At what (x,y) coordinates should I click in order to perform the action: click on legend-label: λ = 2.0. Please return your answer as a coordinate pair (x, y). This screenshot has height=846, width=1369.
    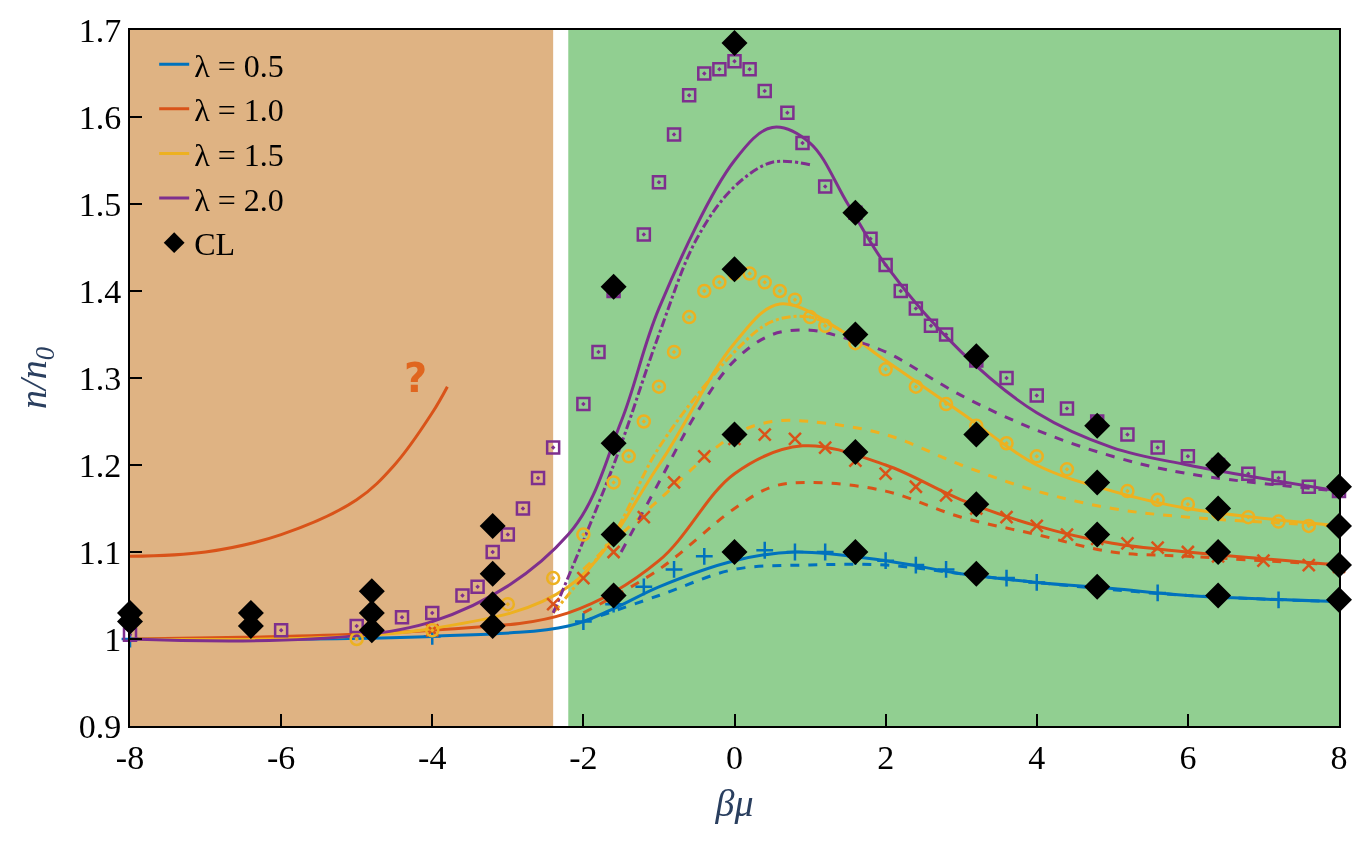
    Looking at the image, I should click on (239, 199).